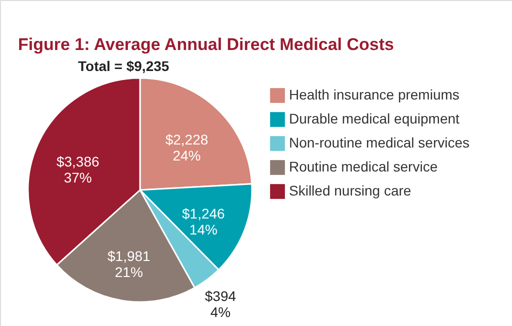  What do you see at coordinates (124, 66) in the screenshot?
I see `chart-subtitle: Total = $9,235` at bounding box center [124, 66].